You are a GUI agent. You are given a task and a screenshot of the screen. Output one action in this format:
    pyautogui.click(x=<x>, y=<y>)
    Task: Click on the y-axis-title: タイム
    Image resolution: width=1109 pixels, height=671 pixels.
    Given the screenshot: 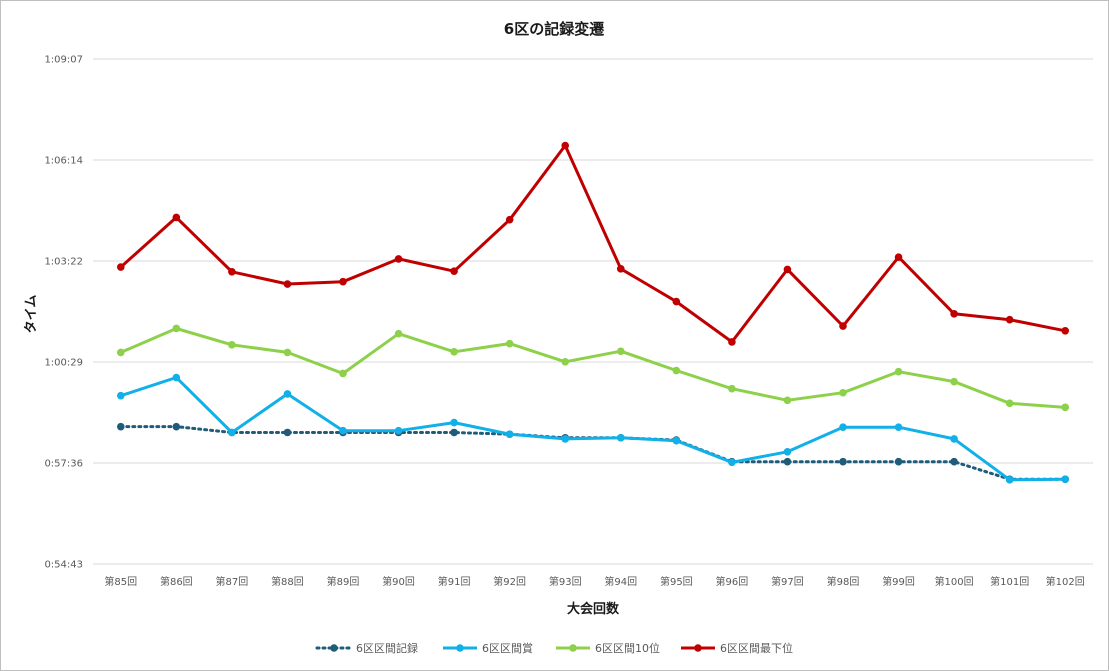 What is the action you would take?
    pyautogui.click(x=31, y=314)
    